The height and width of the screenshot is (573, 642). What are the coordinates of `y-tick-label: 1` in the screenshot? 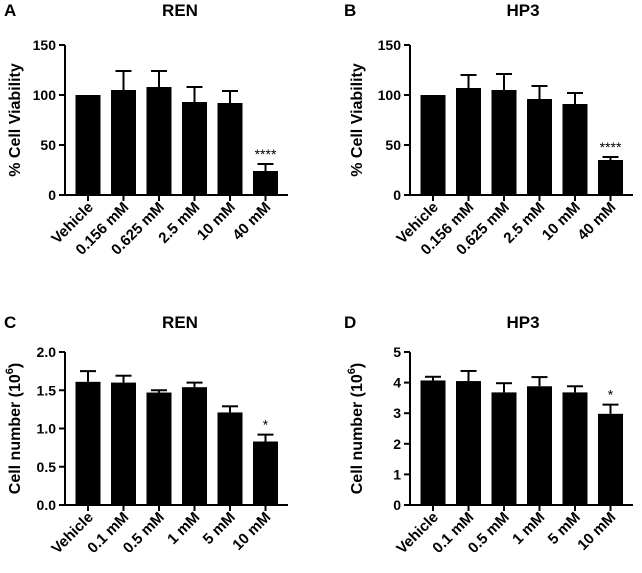 It's located at (397, 474).